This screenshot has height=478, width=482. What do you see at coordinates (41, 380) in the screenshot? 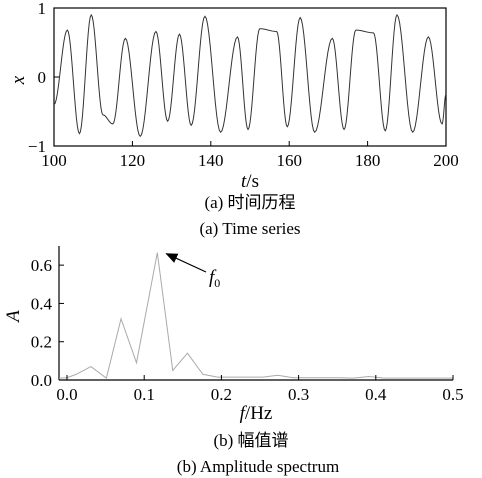
I see `spectrum-y-tick-label-0: 0.0` at bounding box center [41, 380].